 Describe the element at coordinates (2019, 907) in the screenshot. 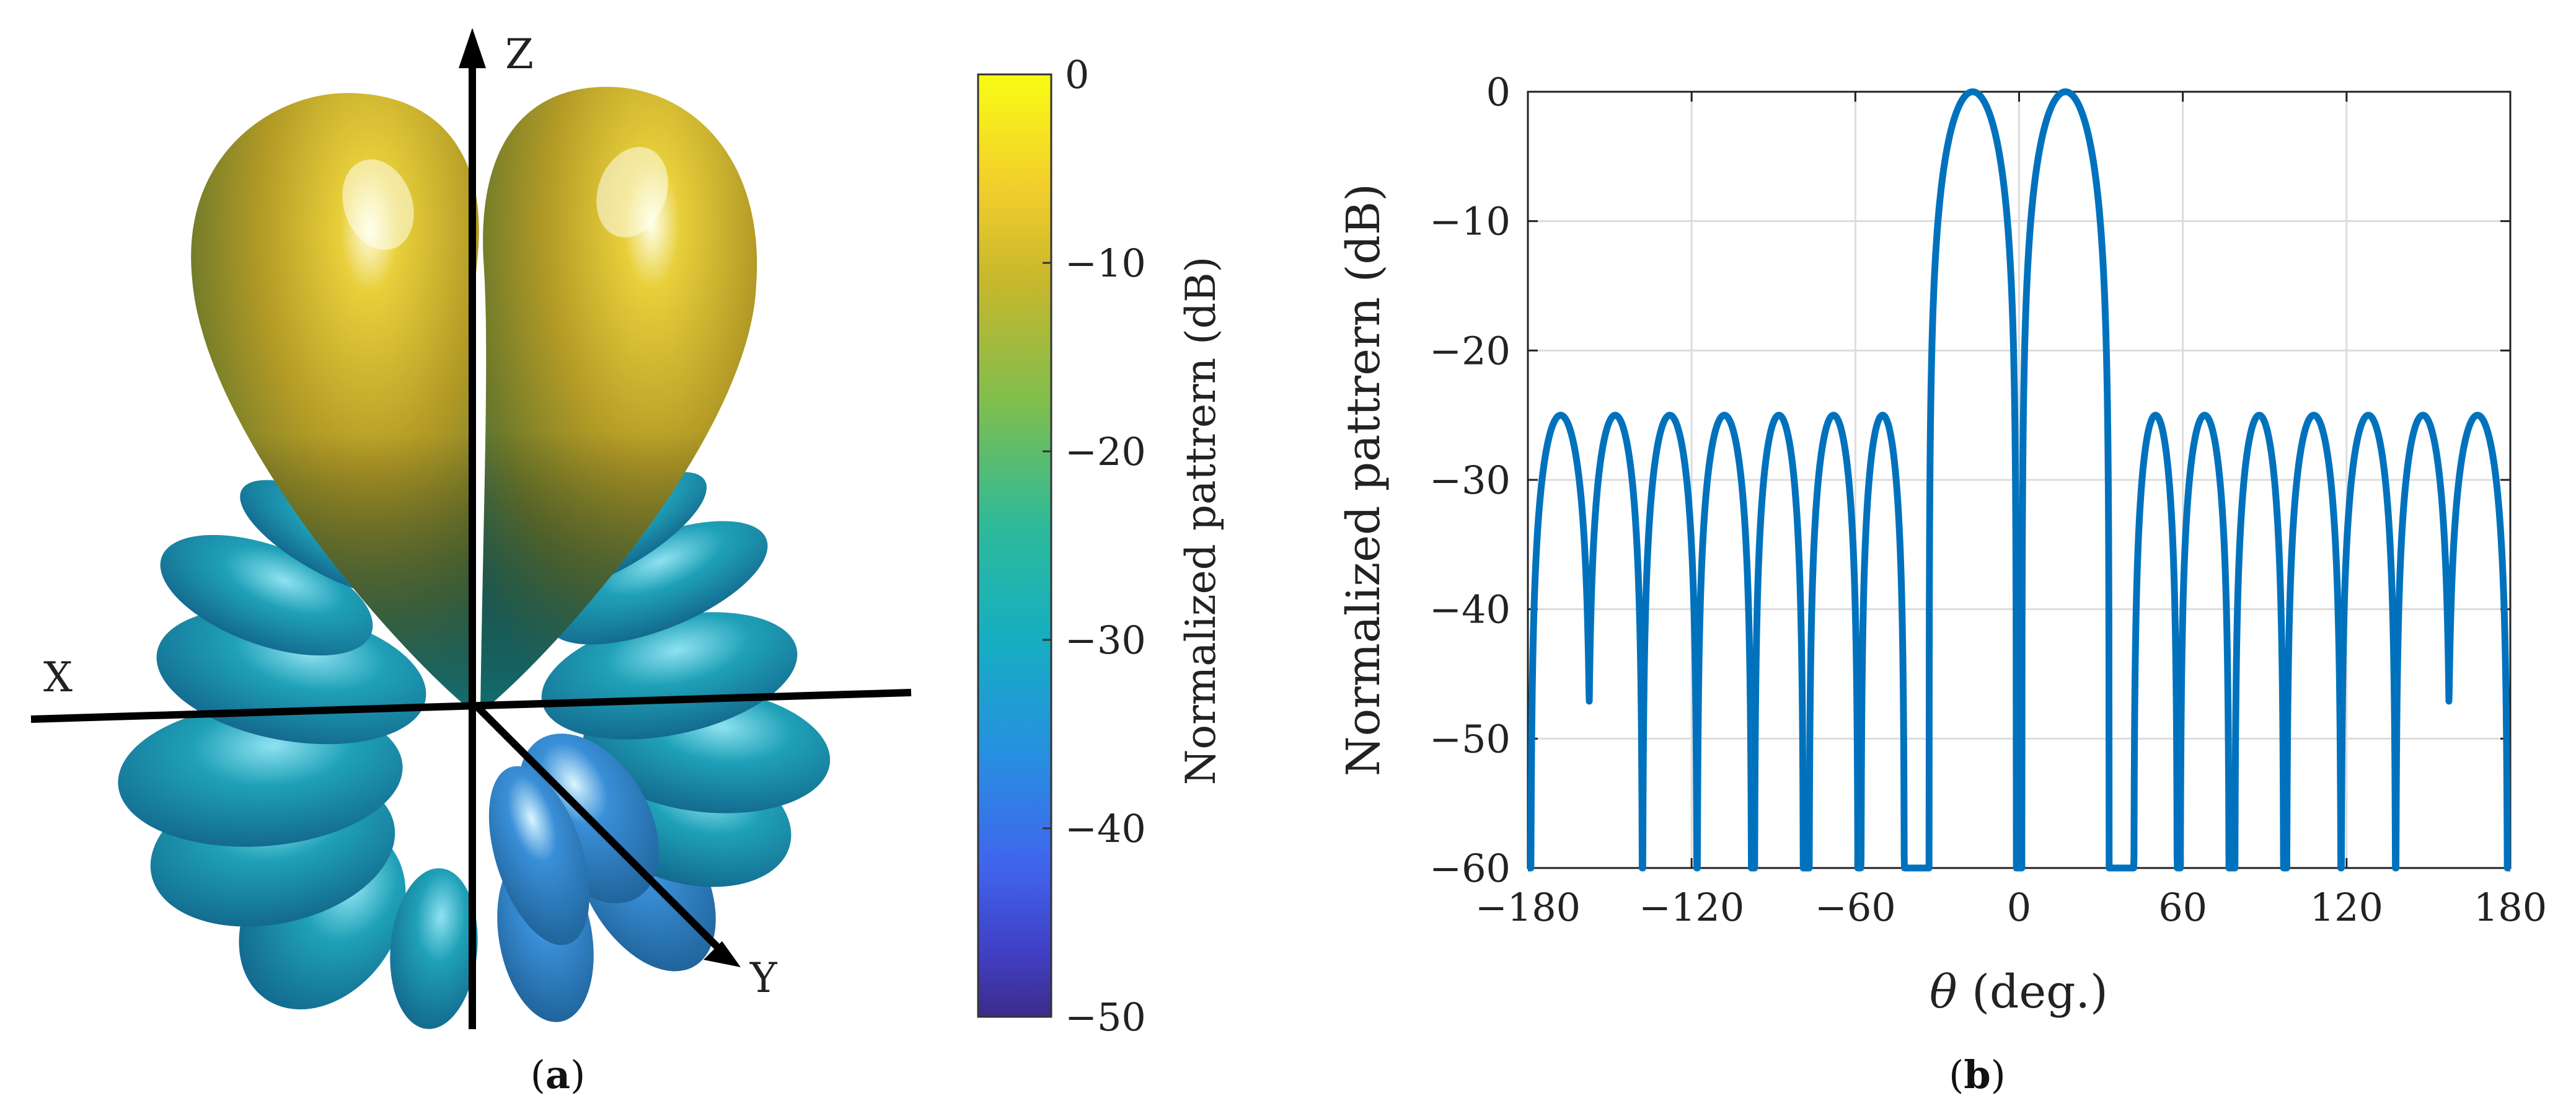

I see `x-tick-label: 0` at that location.